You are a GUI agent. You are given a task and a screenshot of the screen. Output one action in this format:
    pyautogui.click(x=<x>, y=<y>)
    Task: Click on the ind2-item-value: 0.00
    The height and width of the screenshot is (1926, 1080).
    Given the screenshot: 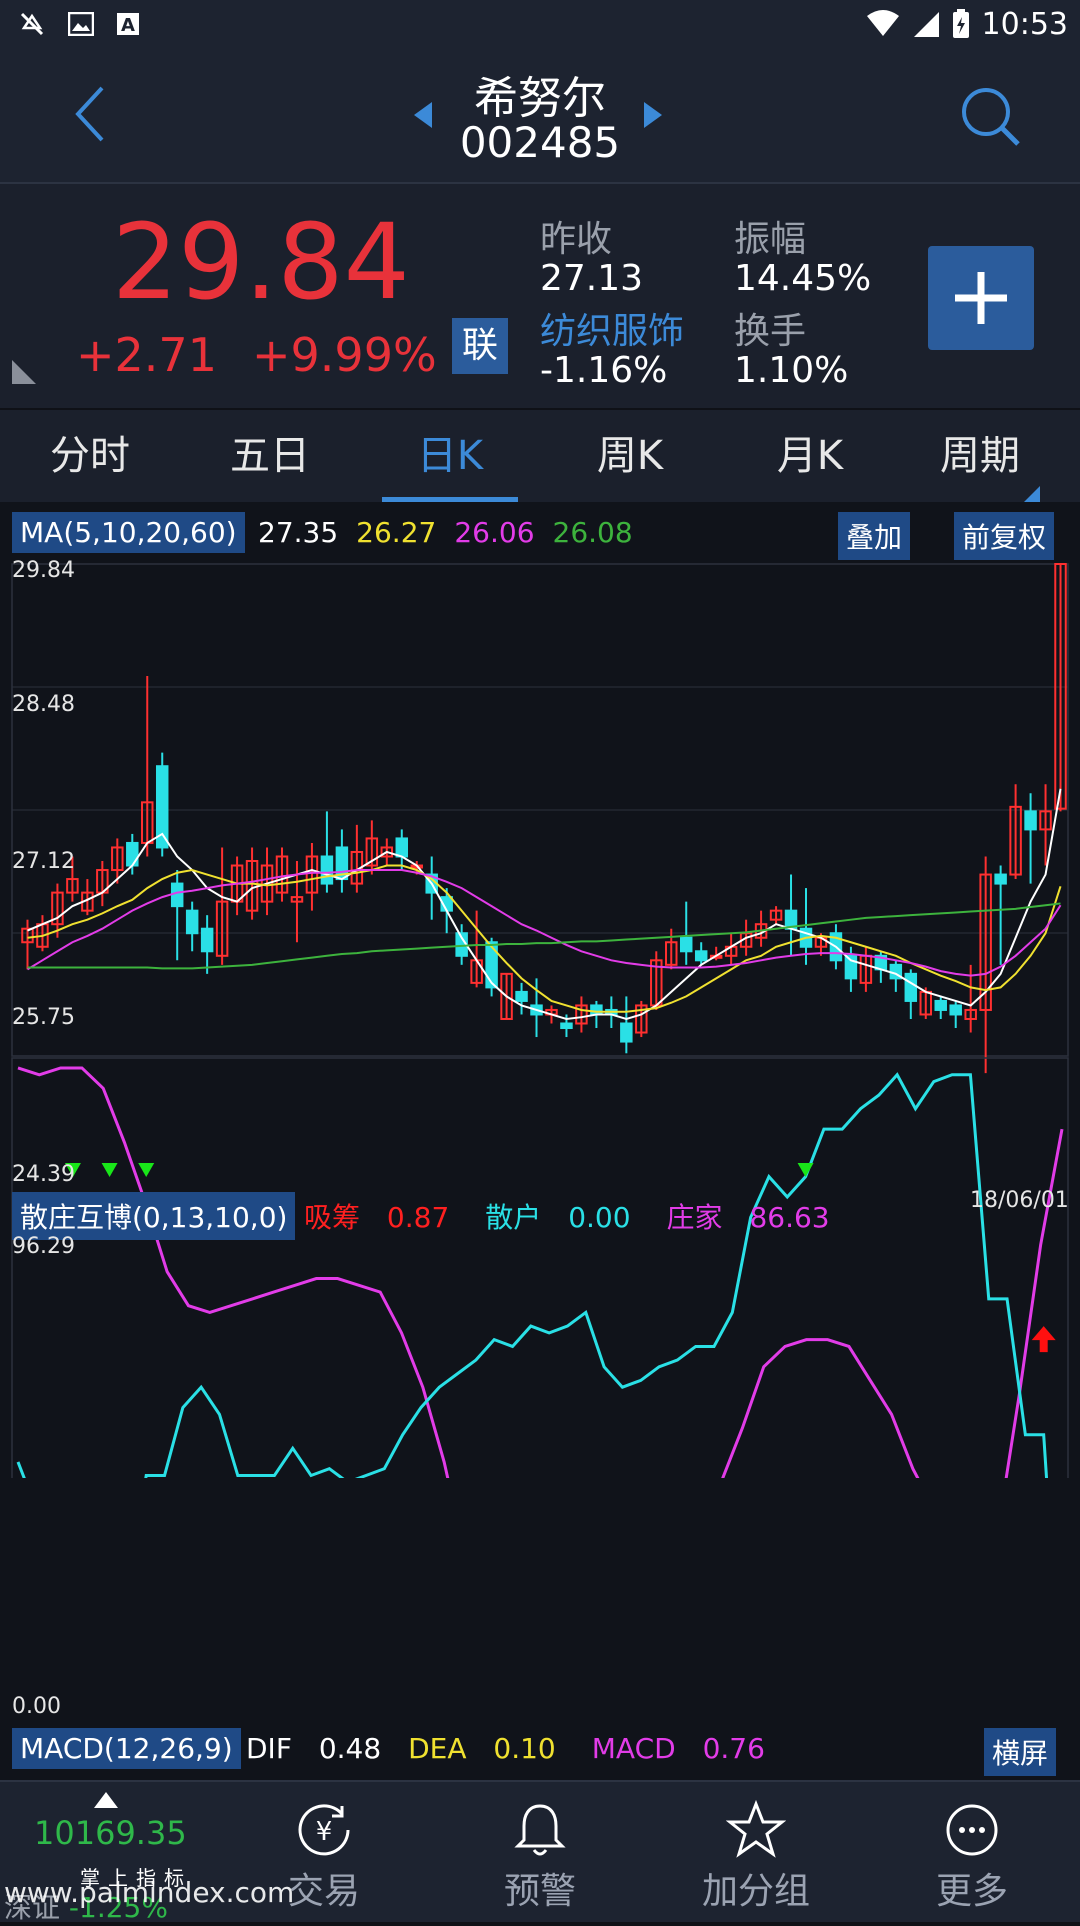 What is the action you would take?
    pyautogui.click(x=599, y=1217)
    